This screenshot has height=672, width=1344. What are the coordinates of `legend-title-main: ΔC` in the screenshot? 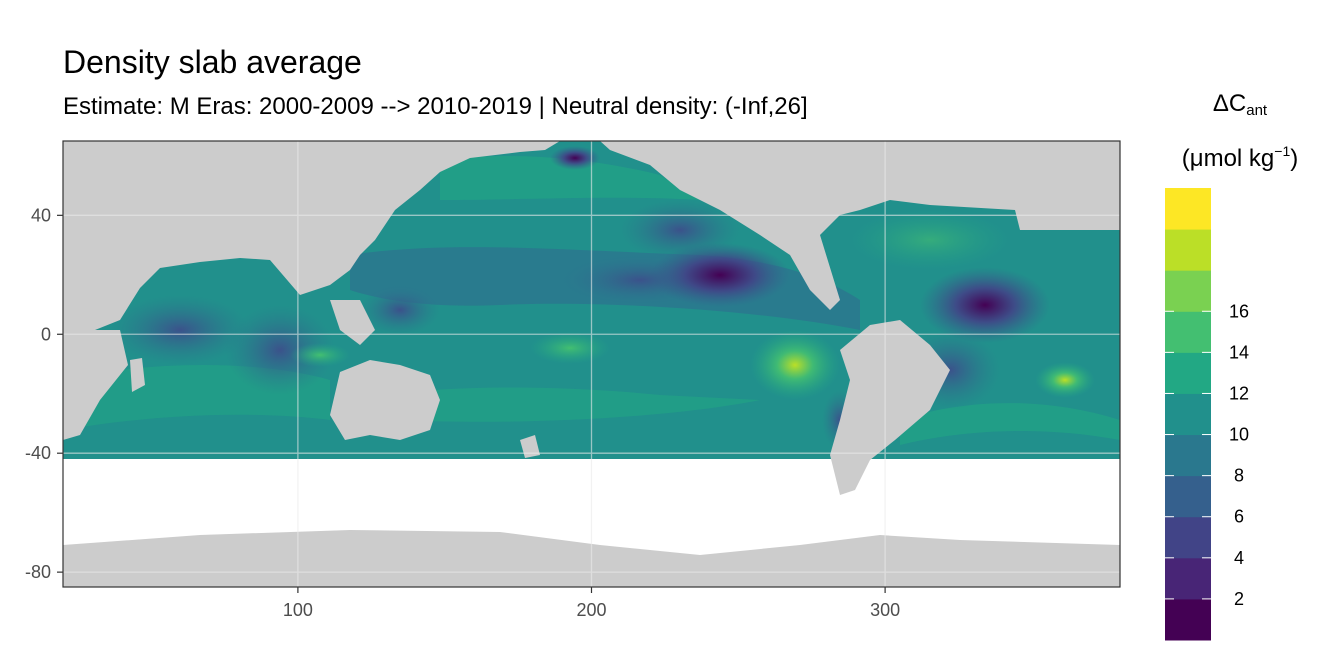 It's located at (1229, 103).